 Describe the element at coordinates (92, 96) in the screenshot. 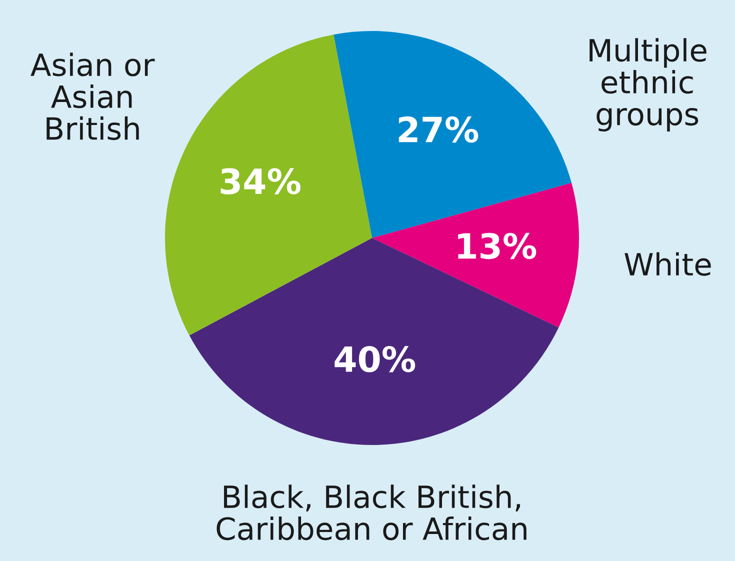

I see `slice-label: Asian or Asian British` at that location.